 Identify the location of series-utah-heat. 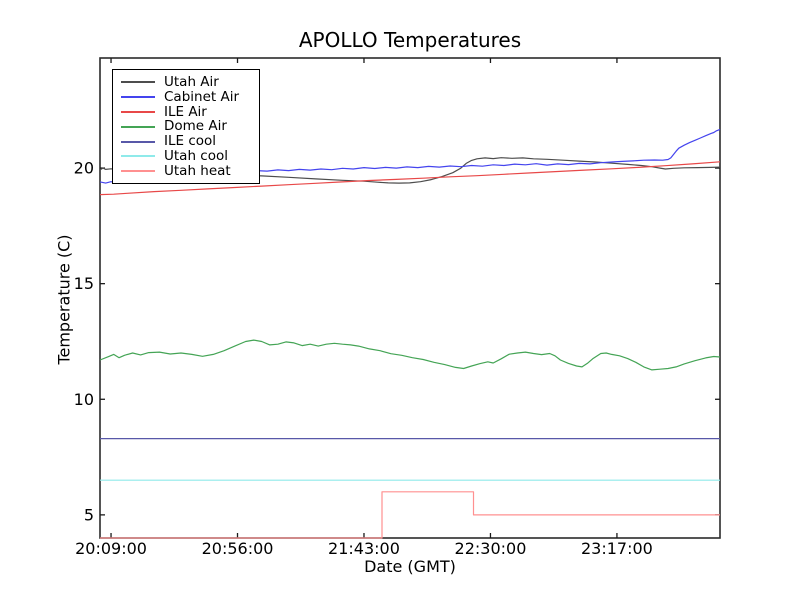
(410, 515).